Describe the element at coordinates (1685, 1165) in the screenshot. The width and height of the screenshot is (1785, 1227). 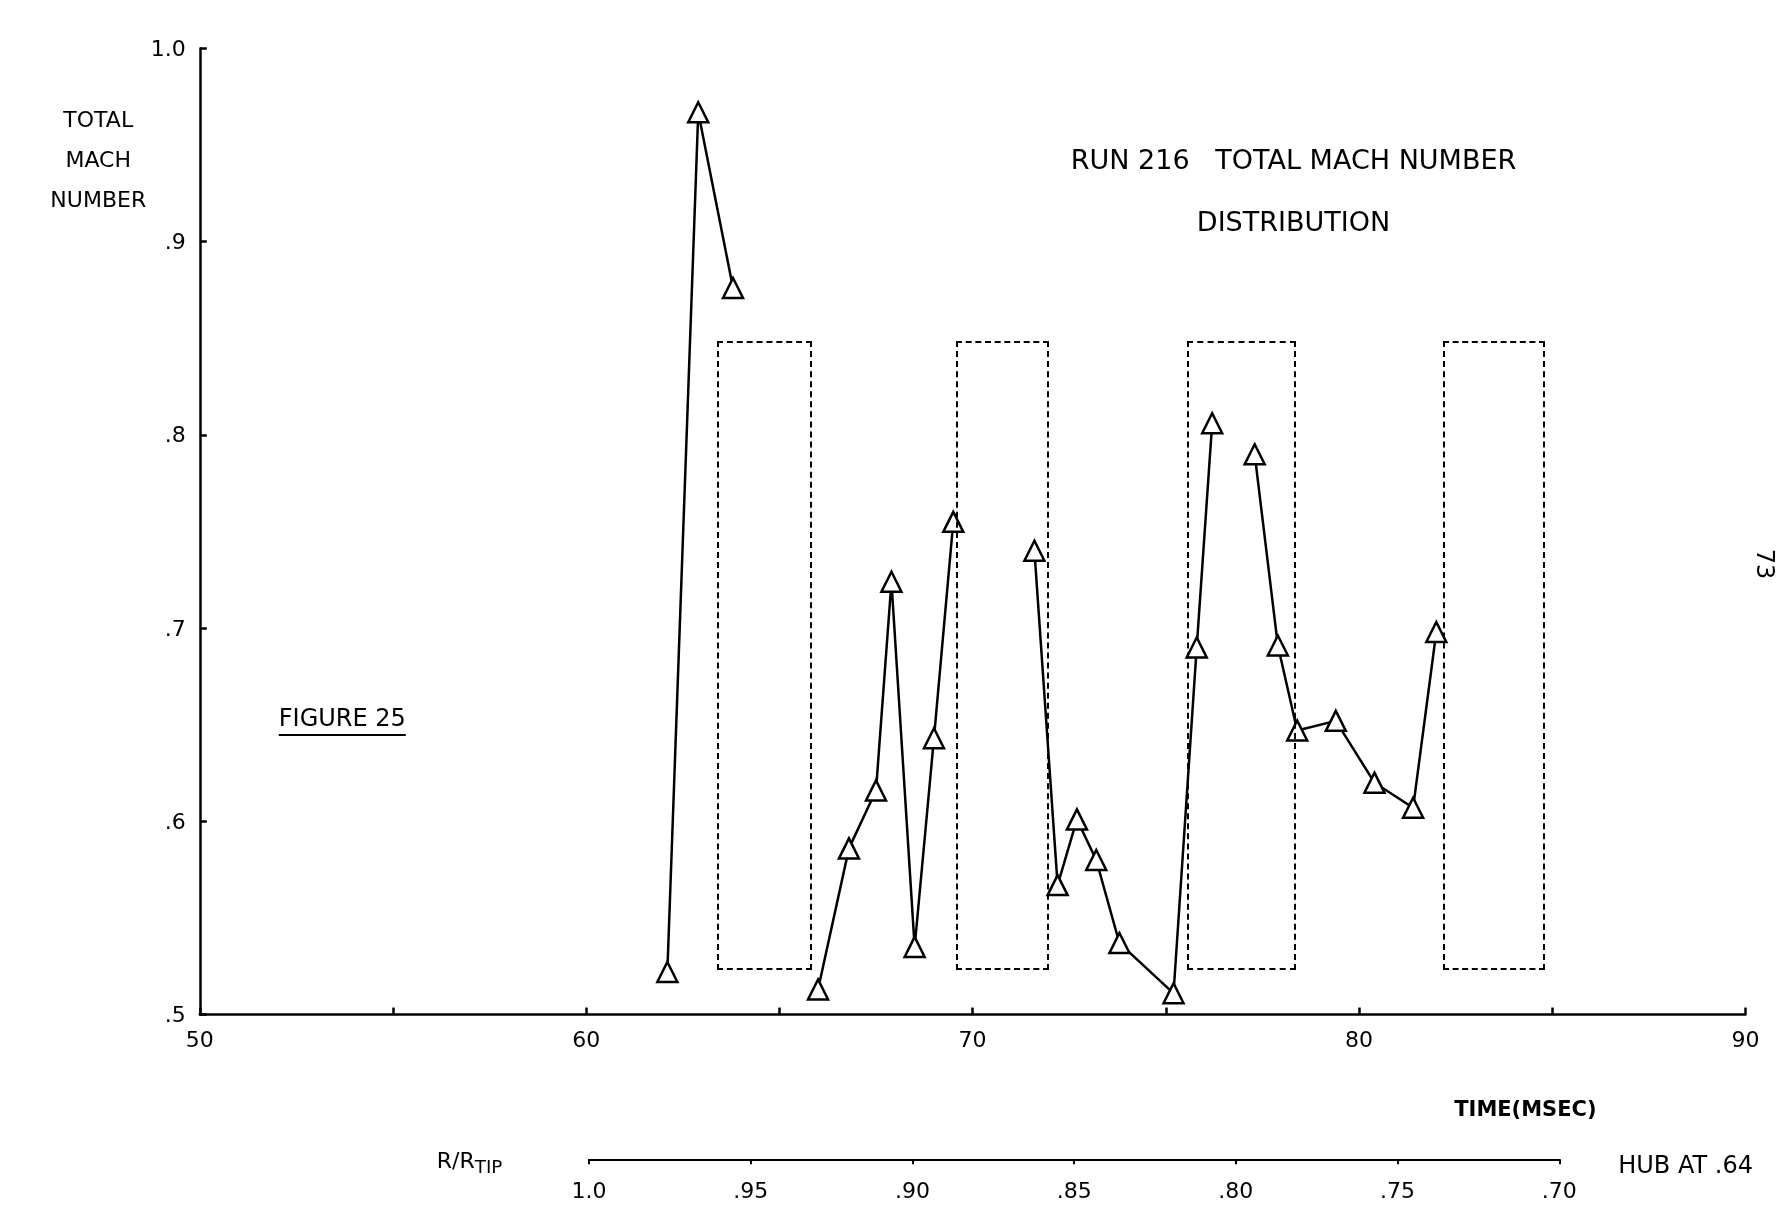
I see `text: HUB AT .64` at that location.